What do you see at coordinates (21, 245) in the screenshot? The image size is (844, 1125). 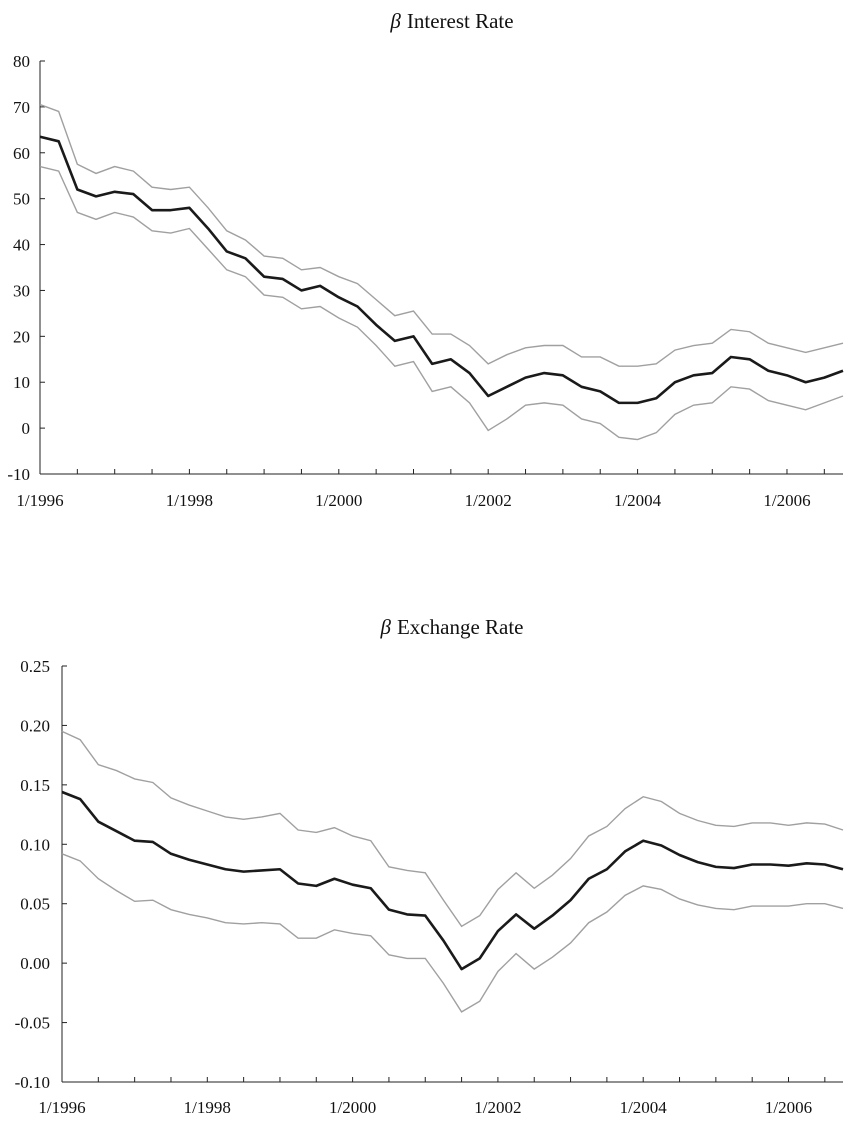 I see `y-tick-label: 40` at bounding box center [21, 245].